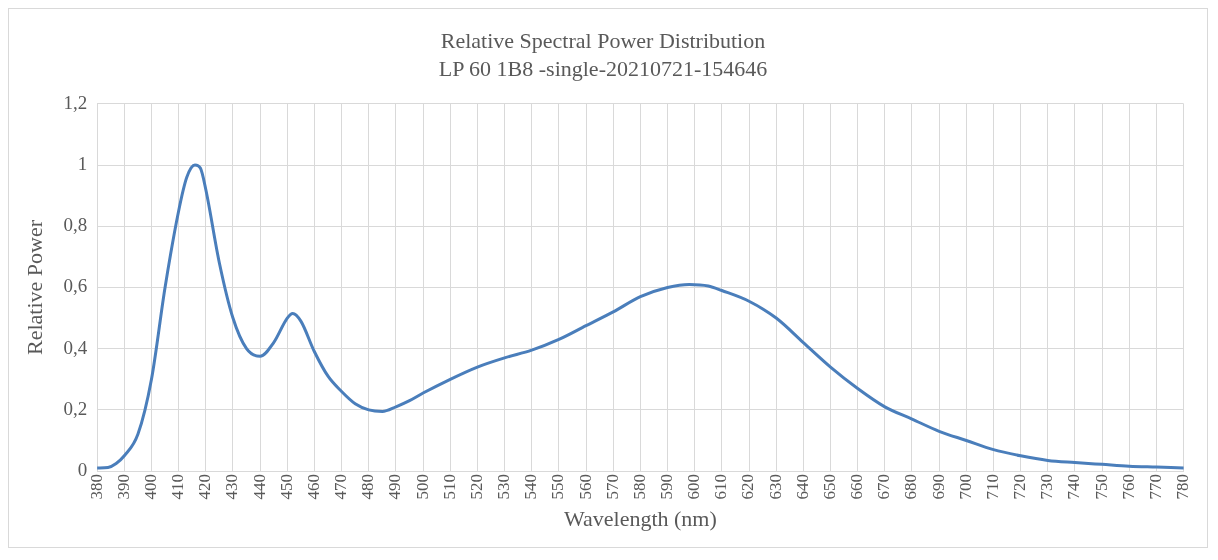 This screenshot has height=560, width=1218. Describe the element at coordinates (884, 487) in the screenshot. I see `x-tick-label: 670` at that location.